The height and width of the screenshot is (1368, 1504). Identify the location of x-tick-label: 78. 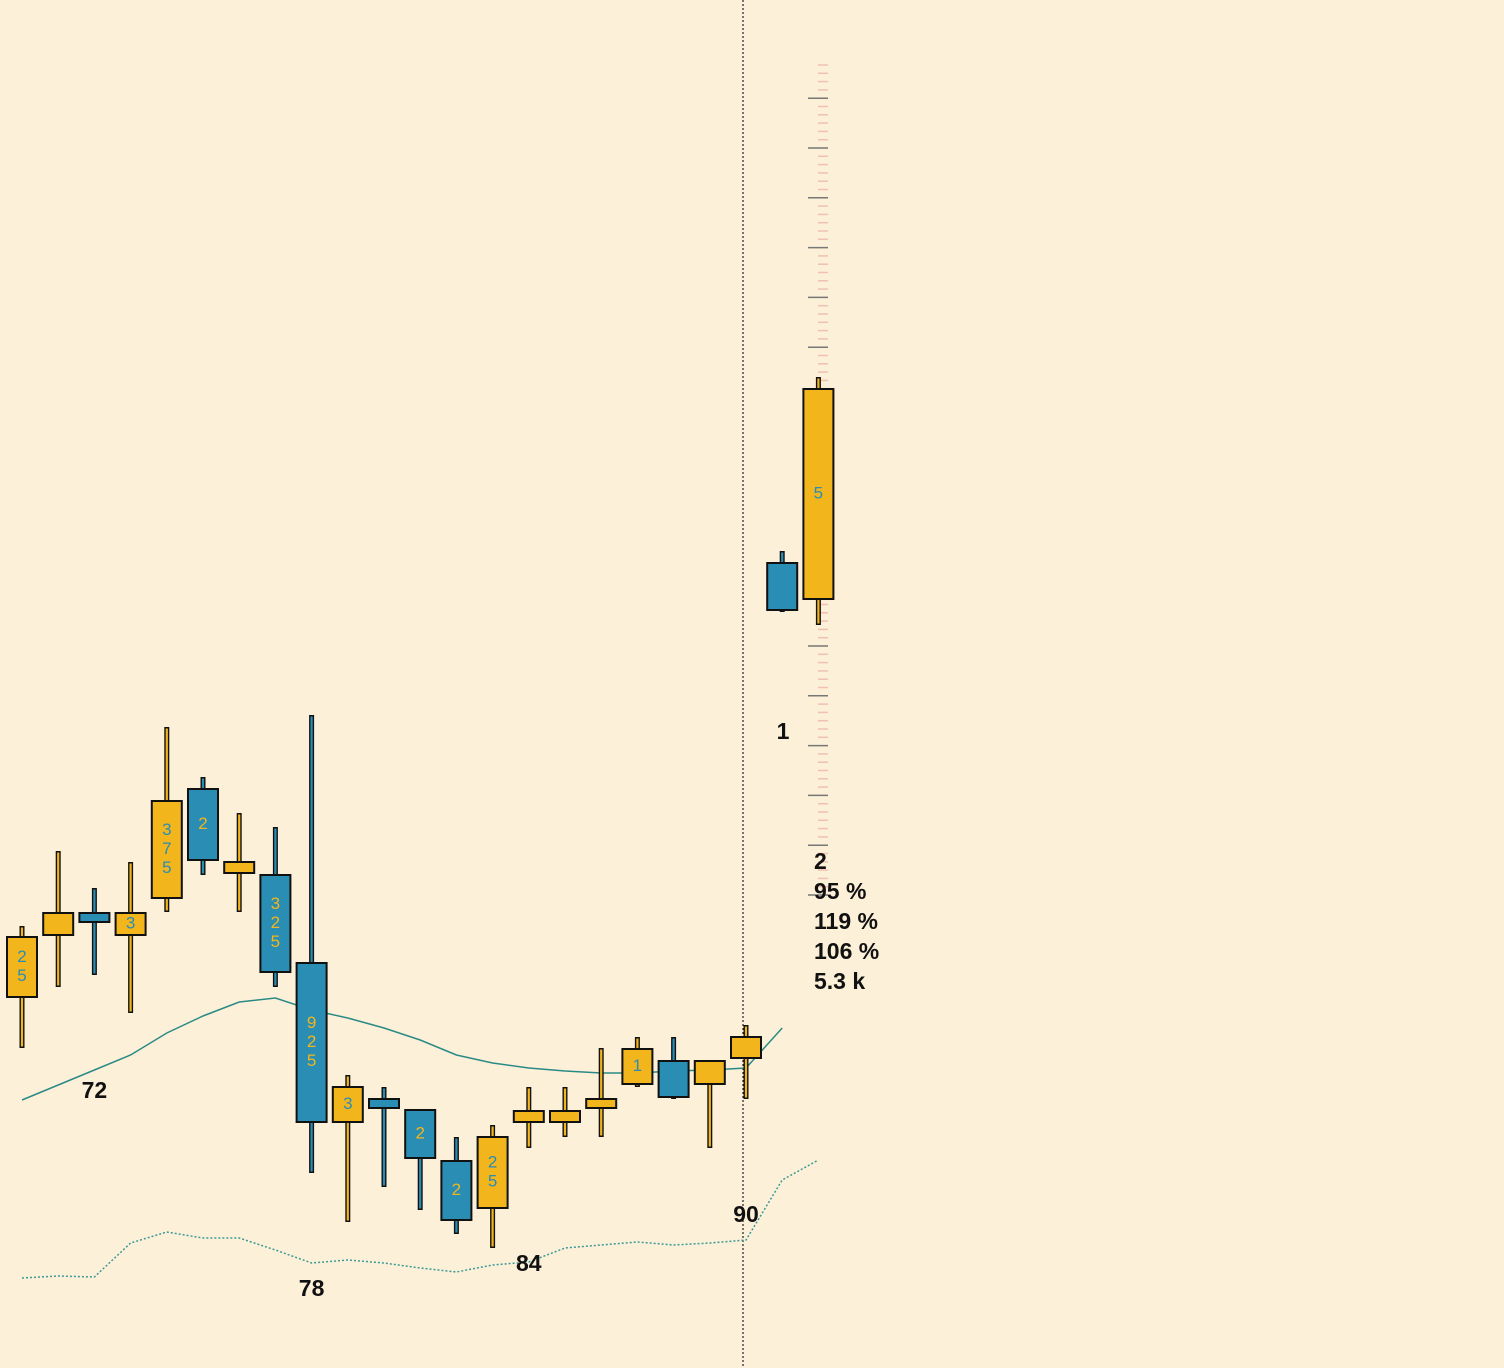
(312, 1288).